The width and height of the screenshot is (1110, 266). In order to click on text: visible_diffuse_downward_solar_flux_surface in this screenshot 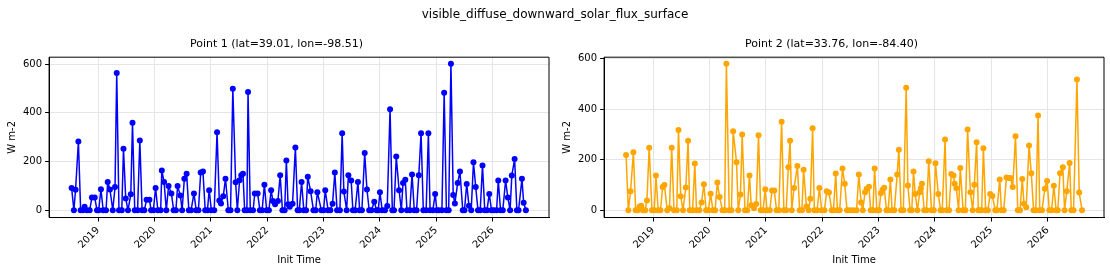, I will do `click(555, 14)`.